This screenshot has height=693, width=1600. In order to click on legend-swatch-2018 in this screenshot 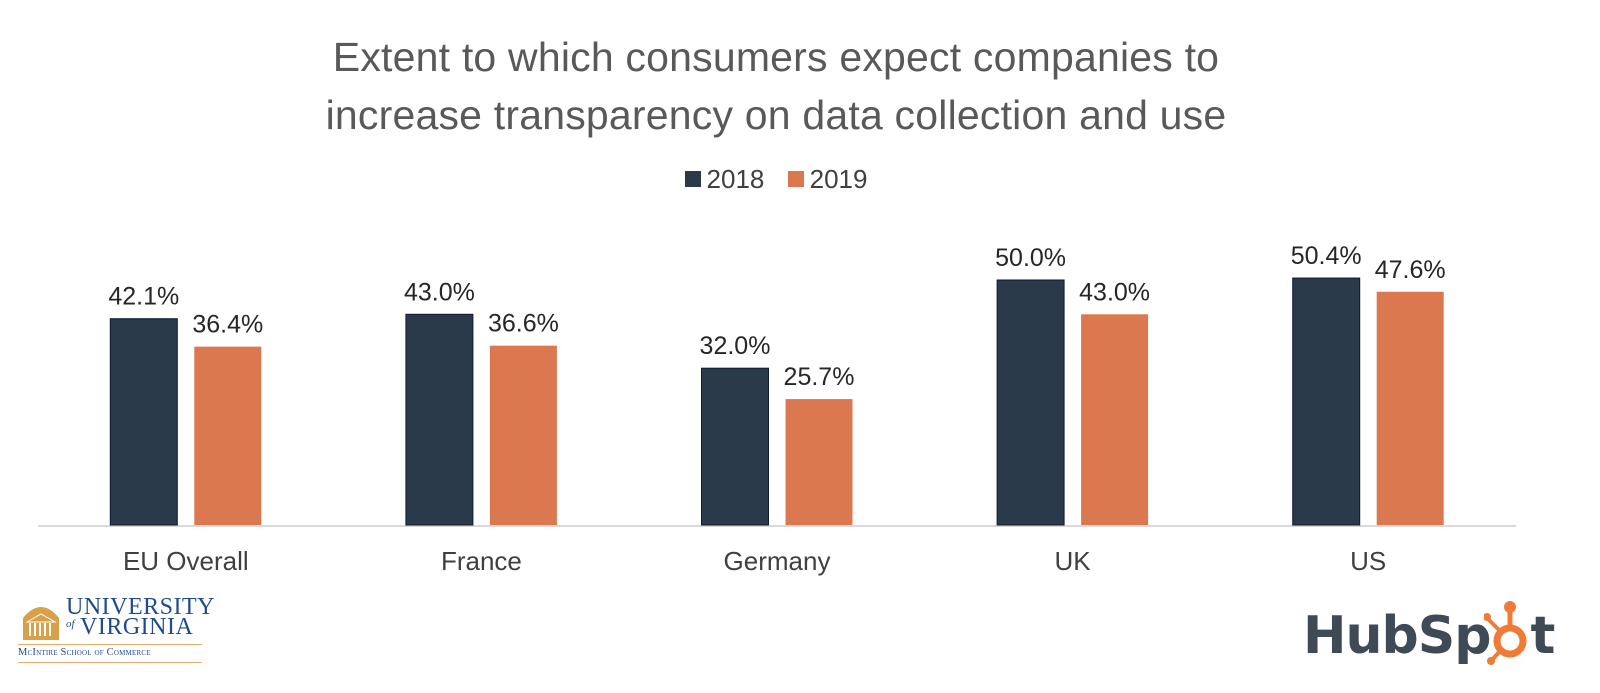, I will do `click(692, 179)`.